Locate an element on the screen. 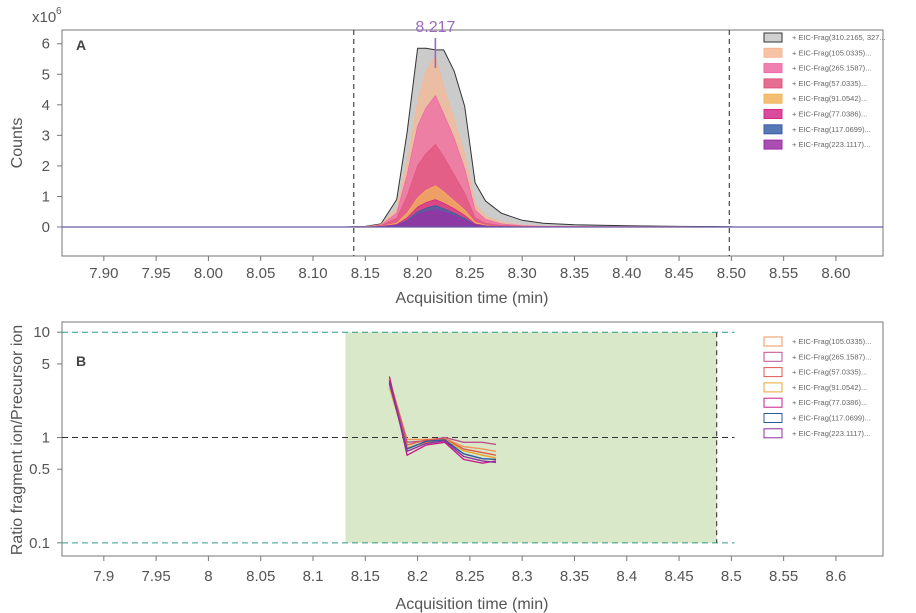  panel-b-lines is located at coordinates (442, 420).